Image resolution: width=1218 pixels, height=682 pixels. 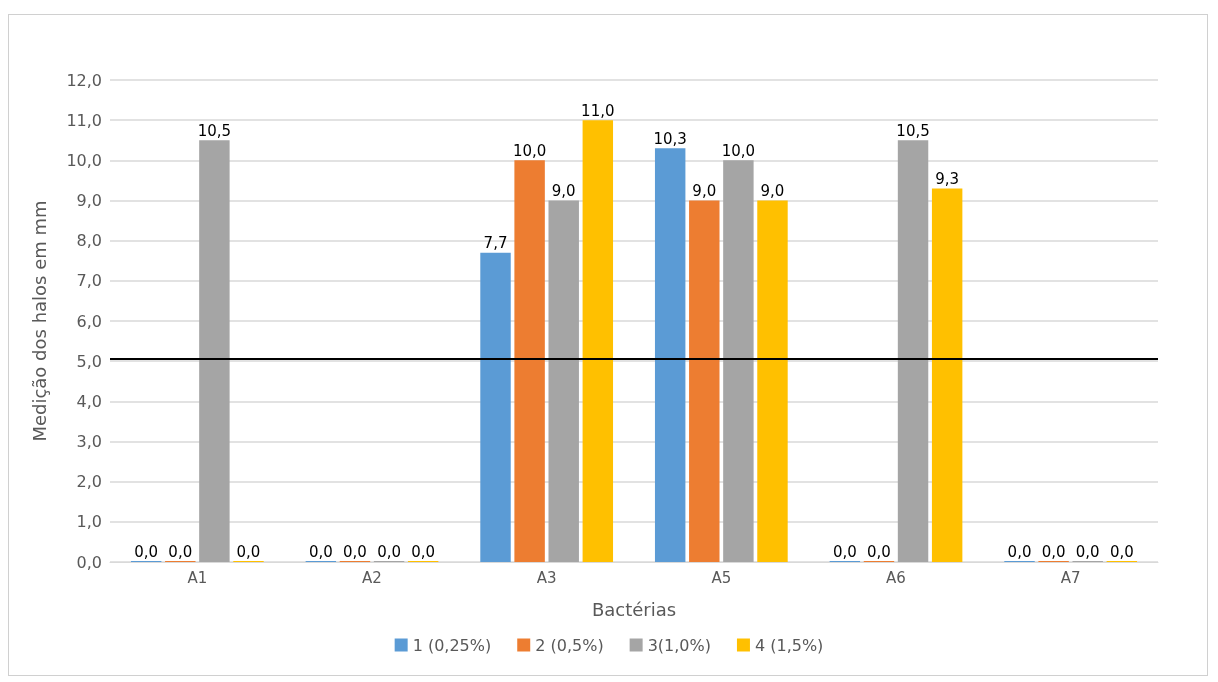 I want to click on x-tick-label: A1, so click(x=197, y=577).